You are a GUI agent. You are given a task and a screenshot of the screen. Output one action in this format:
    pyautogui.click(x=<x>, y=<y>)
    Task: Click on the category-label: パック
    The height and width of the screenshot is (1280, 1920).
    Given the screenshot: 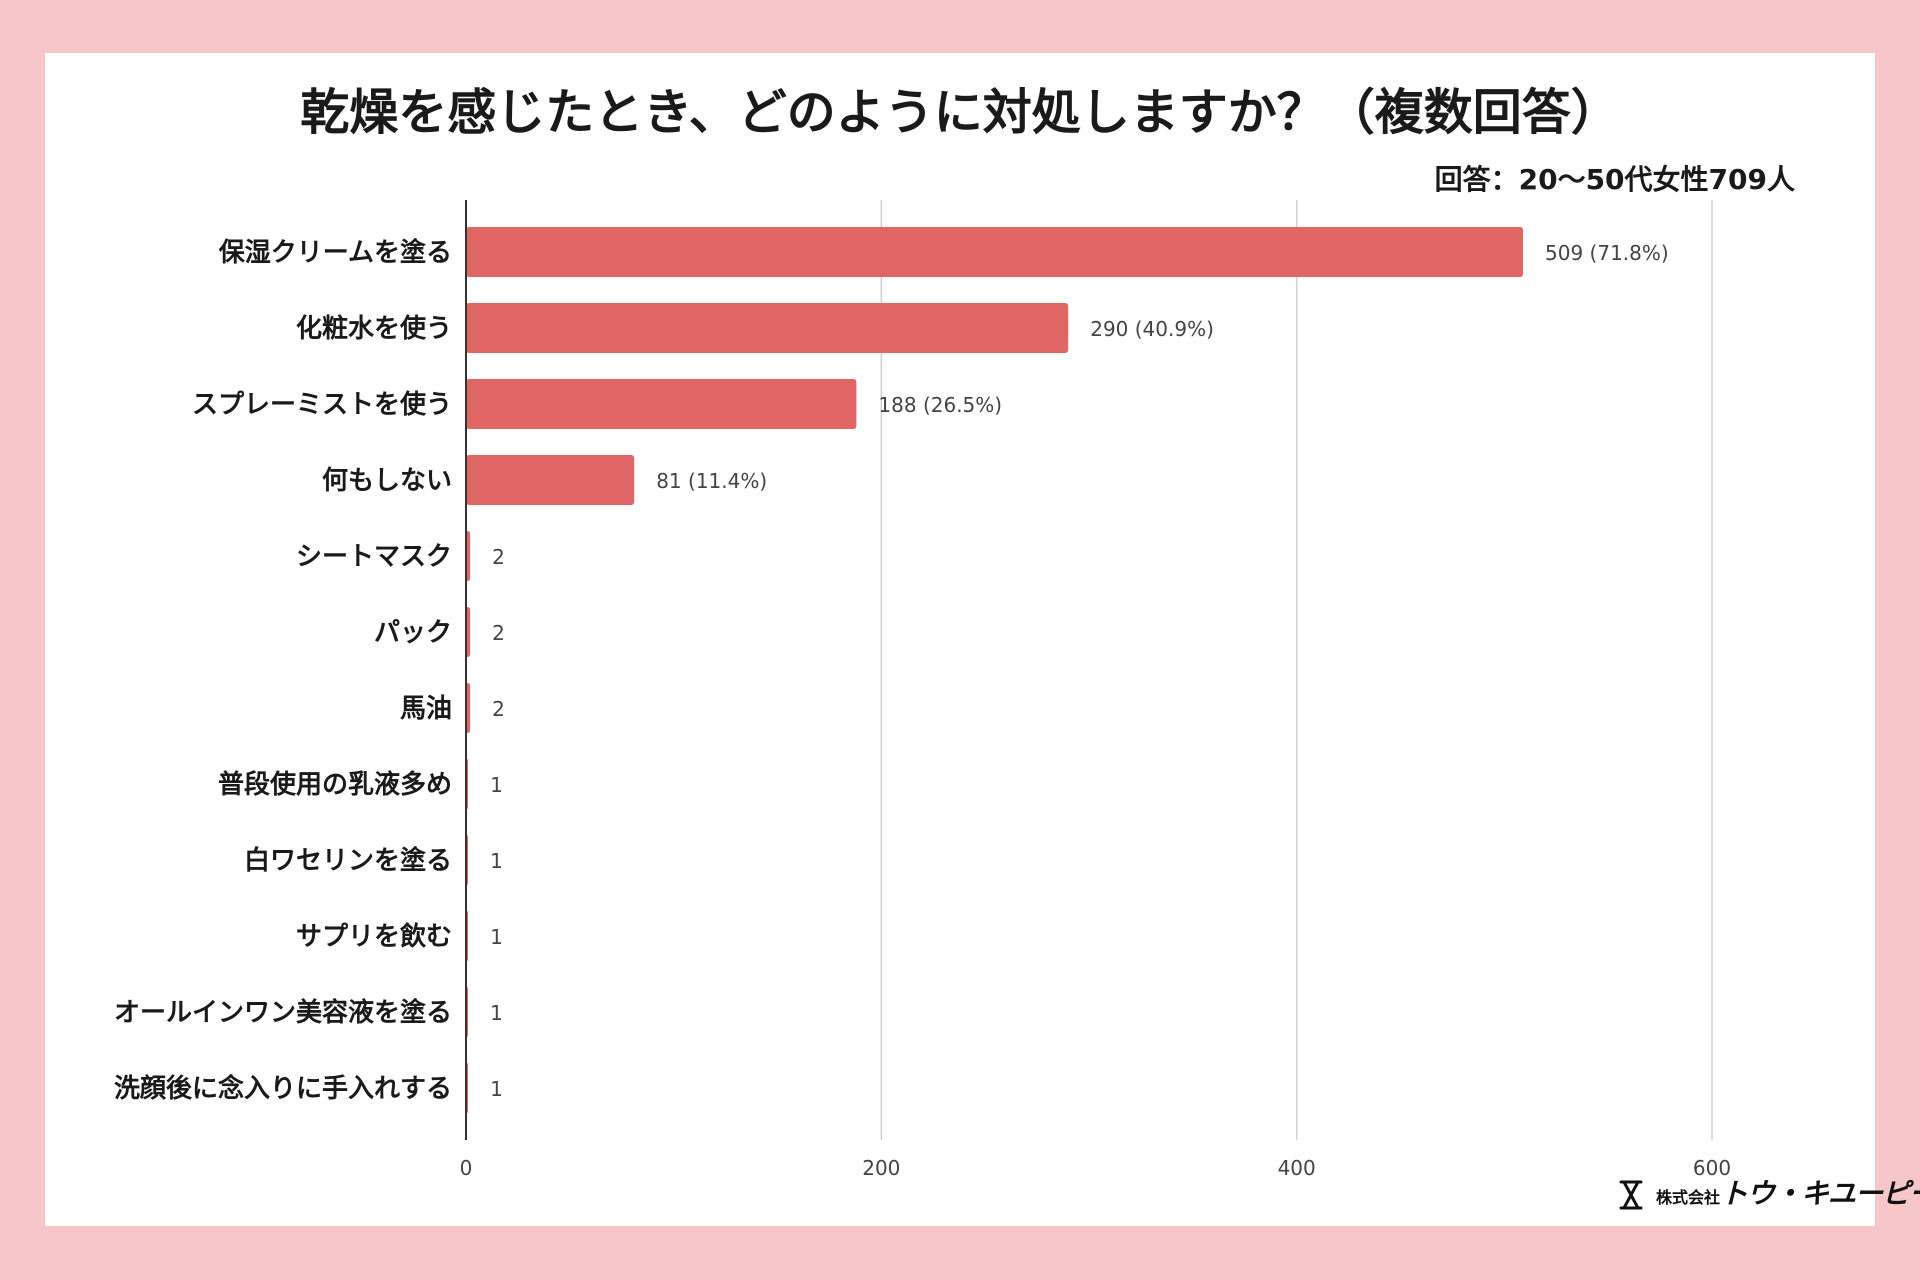 What is the action you would take?
    pyautogui.click(x=413, y=633)
    